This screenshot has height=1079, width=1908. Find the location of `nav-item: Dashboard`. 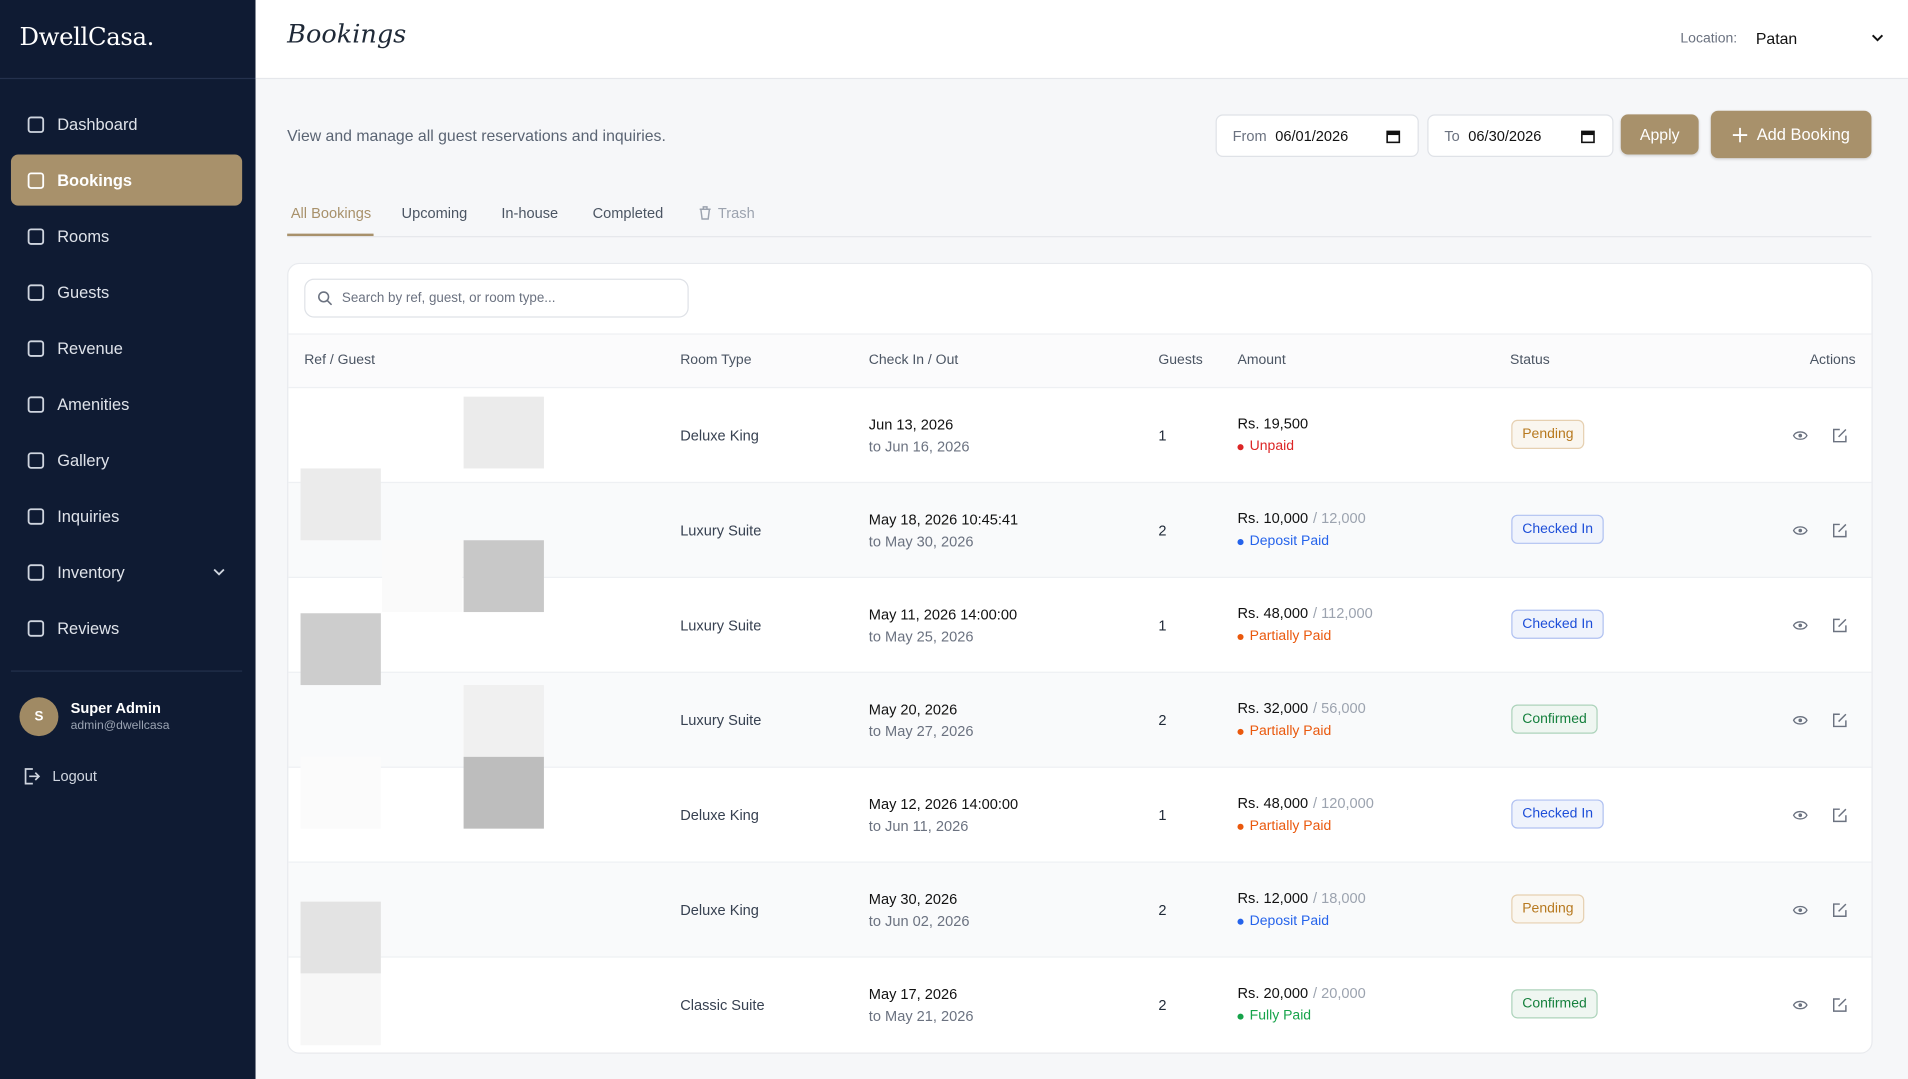

nav-item: Dashboard is located at coordinates (126, 124).